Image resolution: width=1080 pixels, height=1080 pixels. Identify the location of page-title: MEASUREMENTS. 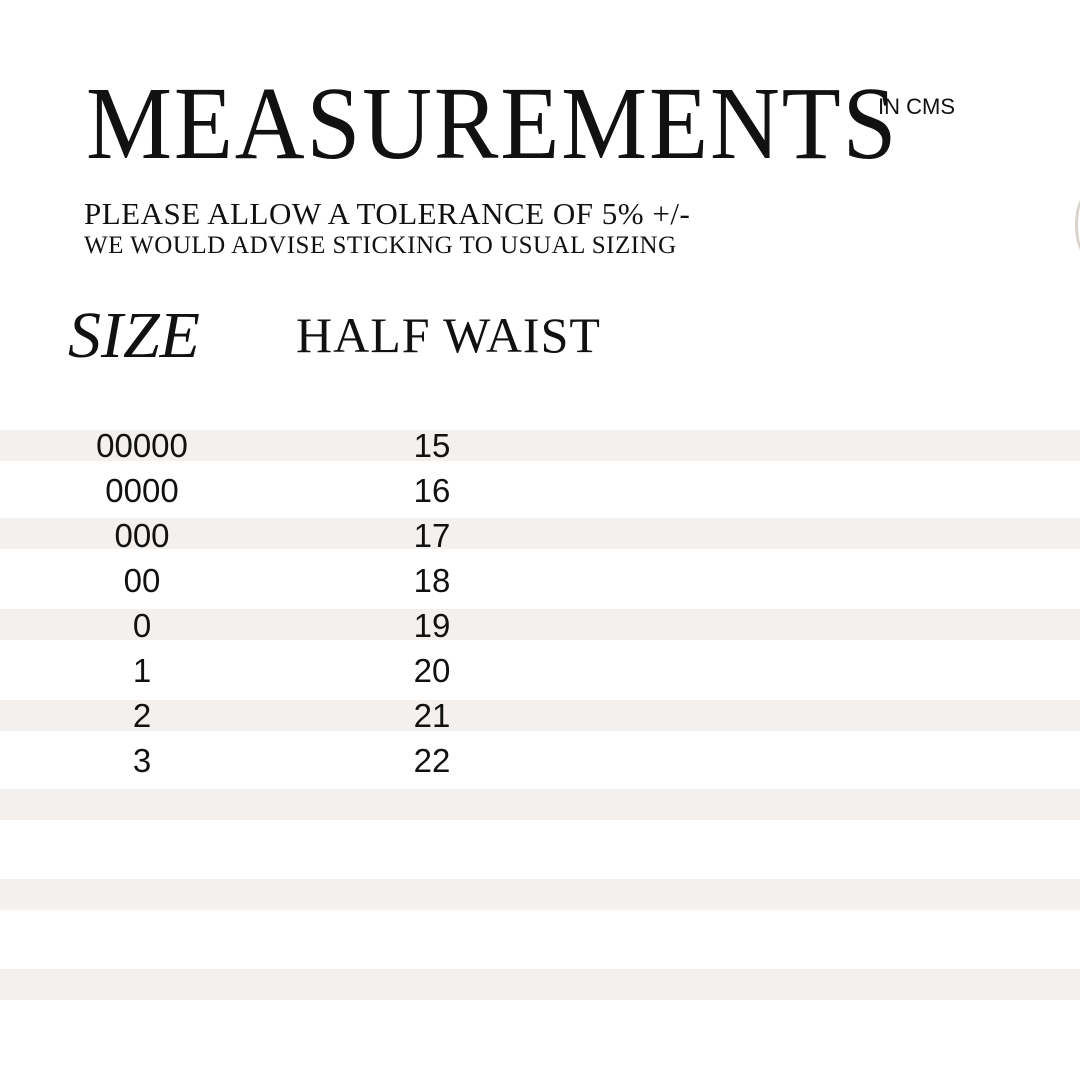
(492, 123).